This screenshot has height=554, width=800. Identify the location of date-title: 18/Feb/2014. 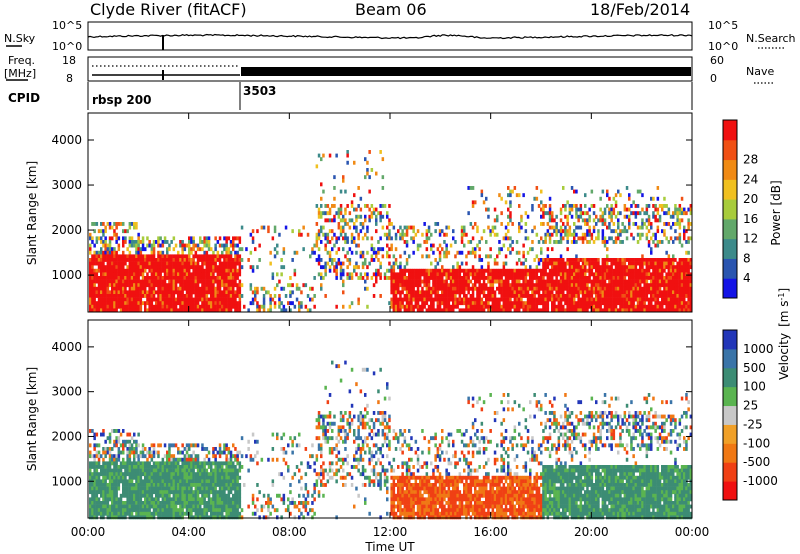
(640, 9).